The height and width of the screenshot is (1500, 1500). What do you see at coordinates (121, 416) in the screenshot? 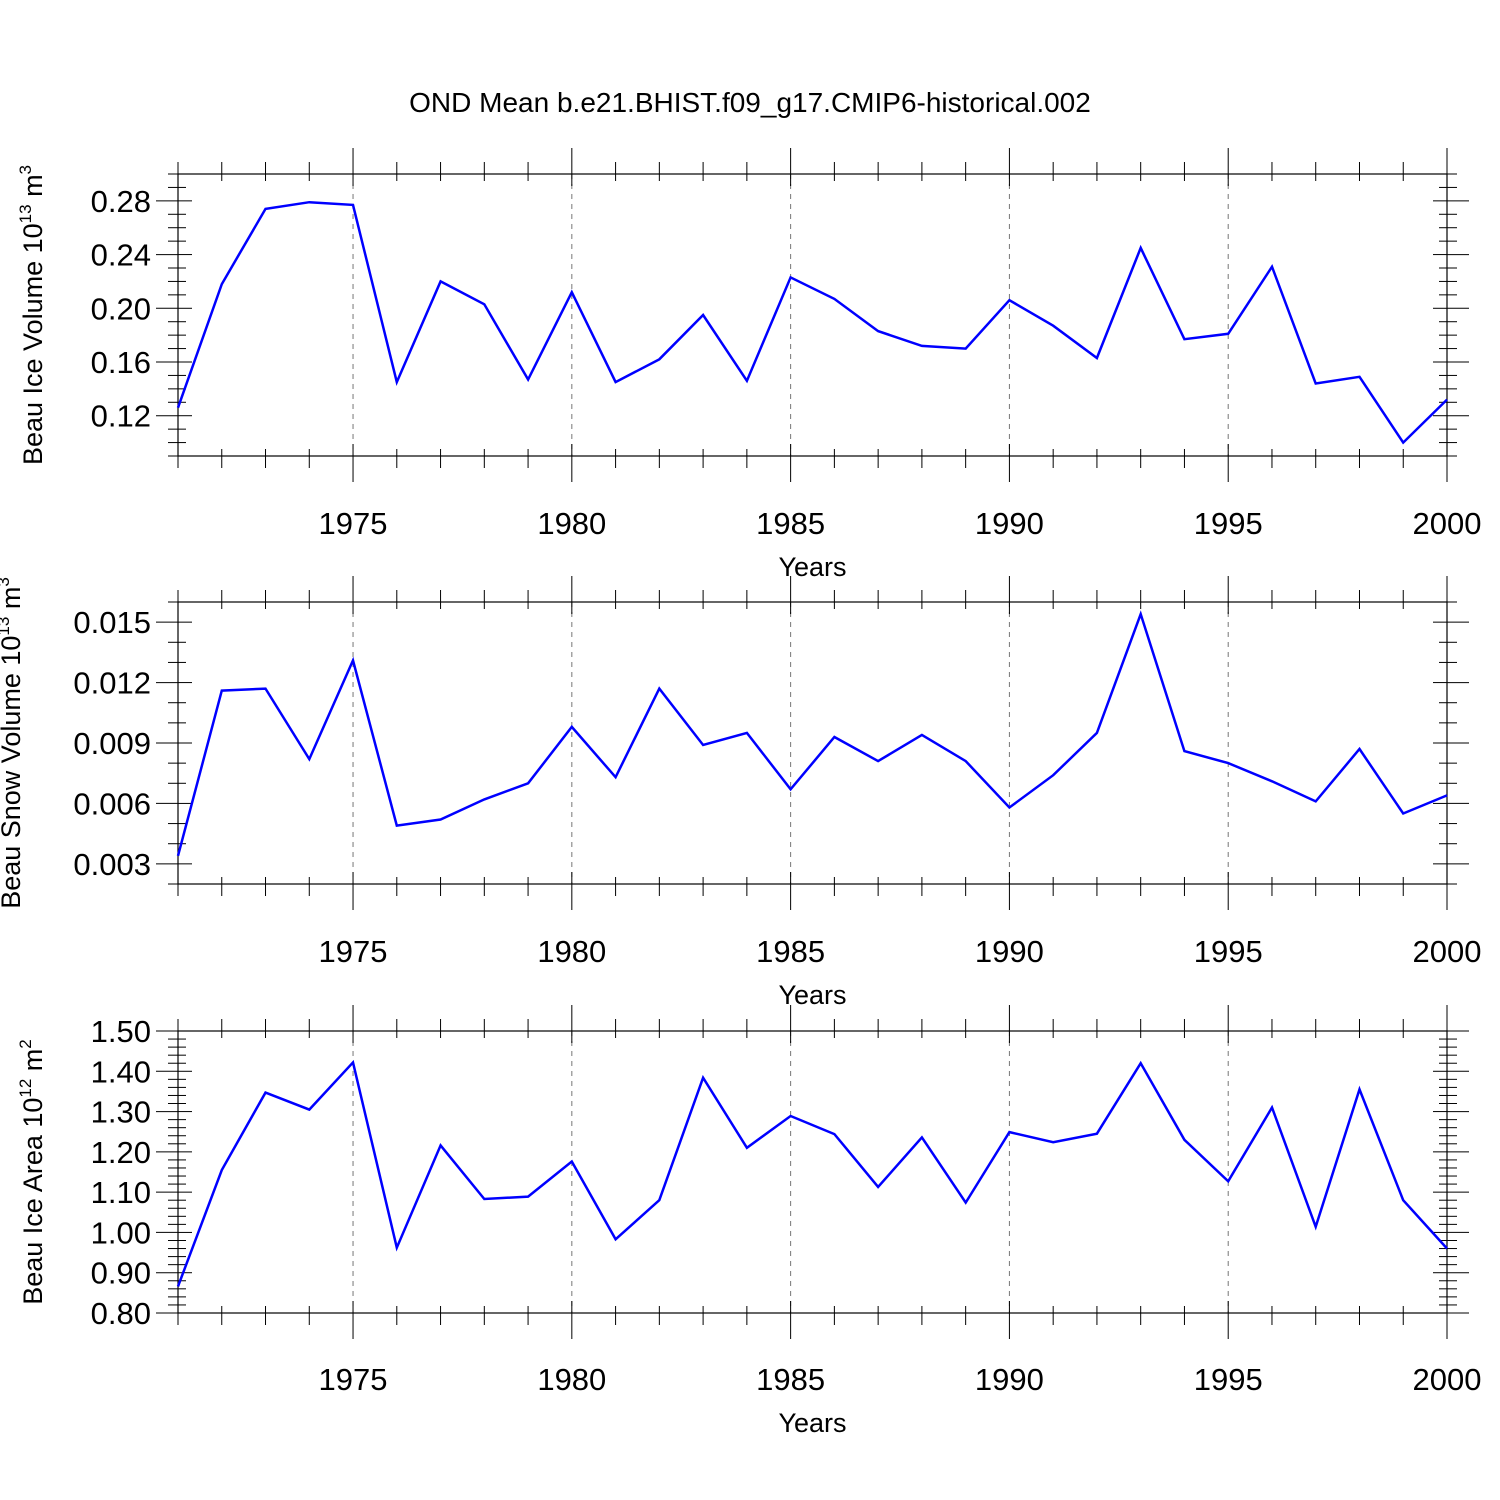
I see `ice-volume-y-tick-label: 0.12` at bounding box center [121, 416].